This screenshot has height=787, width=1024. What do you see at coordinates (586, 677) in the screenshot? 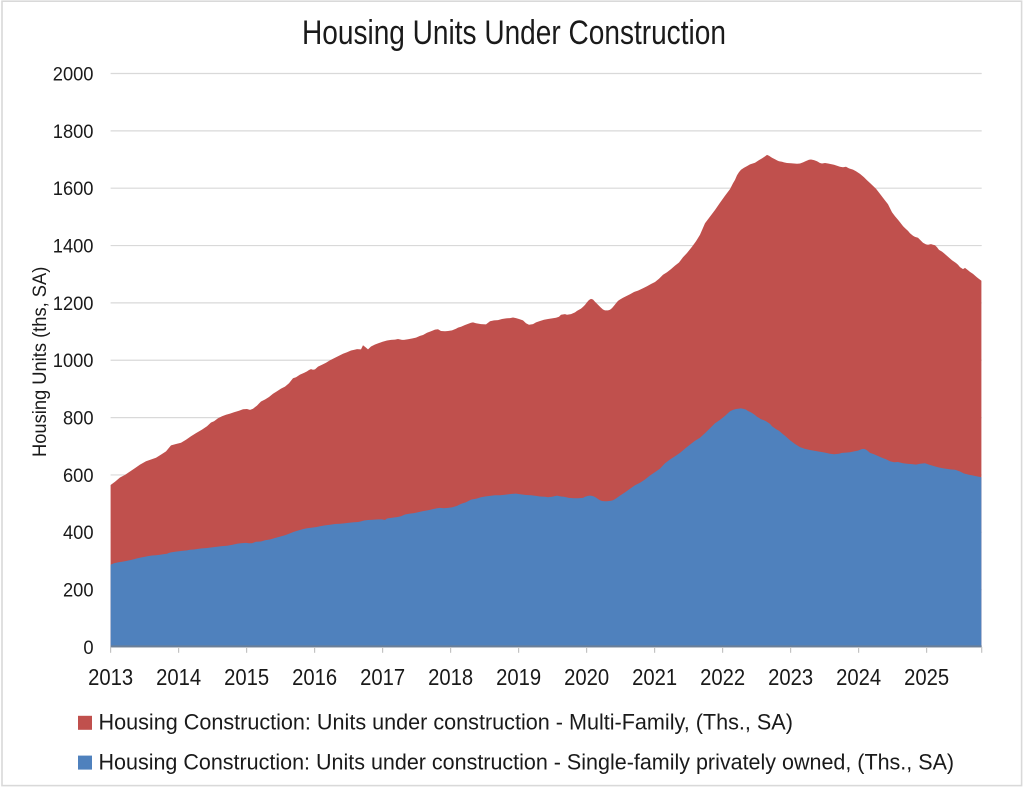
I see `svg-text: 2020` at bounding box center [586, 677].